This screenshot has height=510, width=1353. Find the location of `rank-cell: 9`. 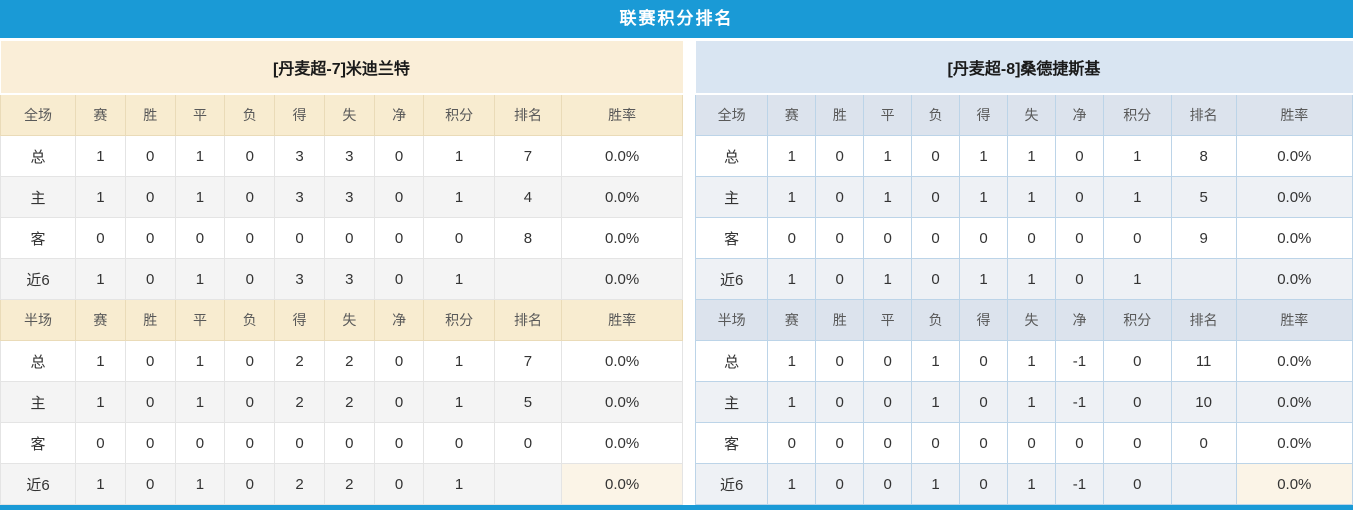

rank-cell: 9 is located at coordinates (1203, 238).